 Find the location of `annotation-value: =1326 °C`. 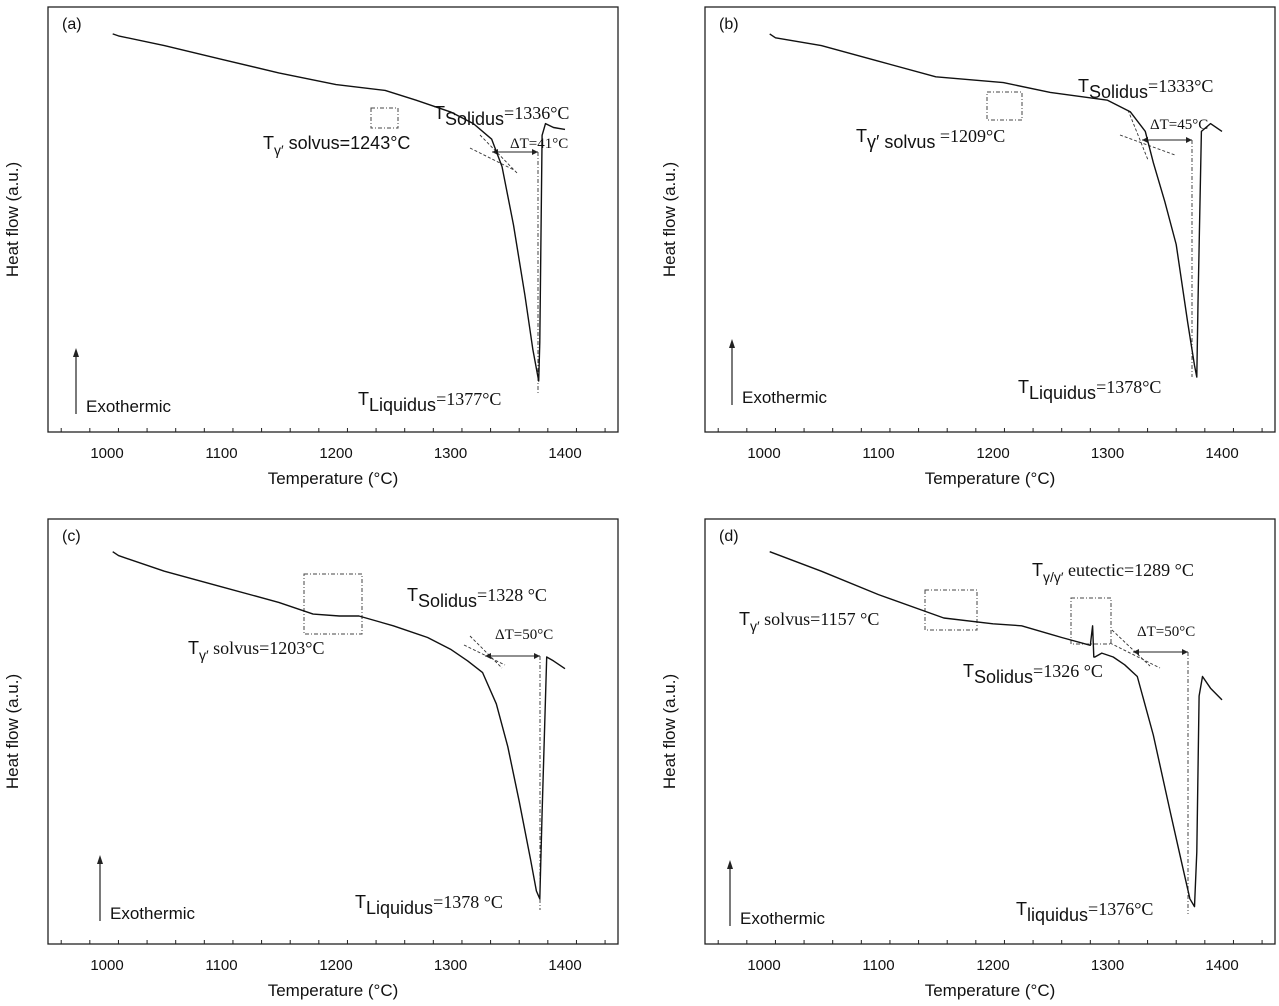

annotation-value: =1326 °C is located at coordinates (1068, 671).